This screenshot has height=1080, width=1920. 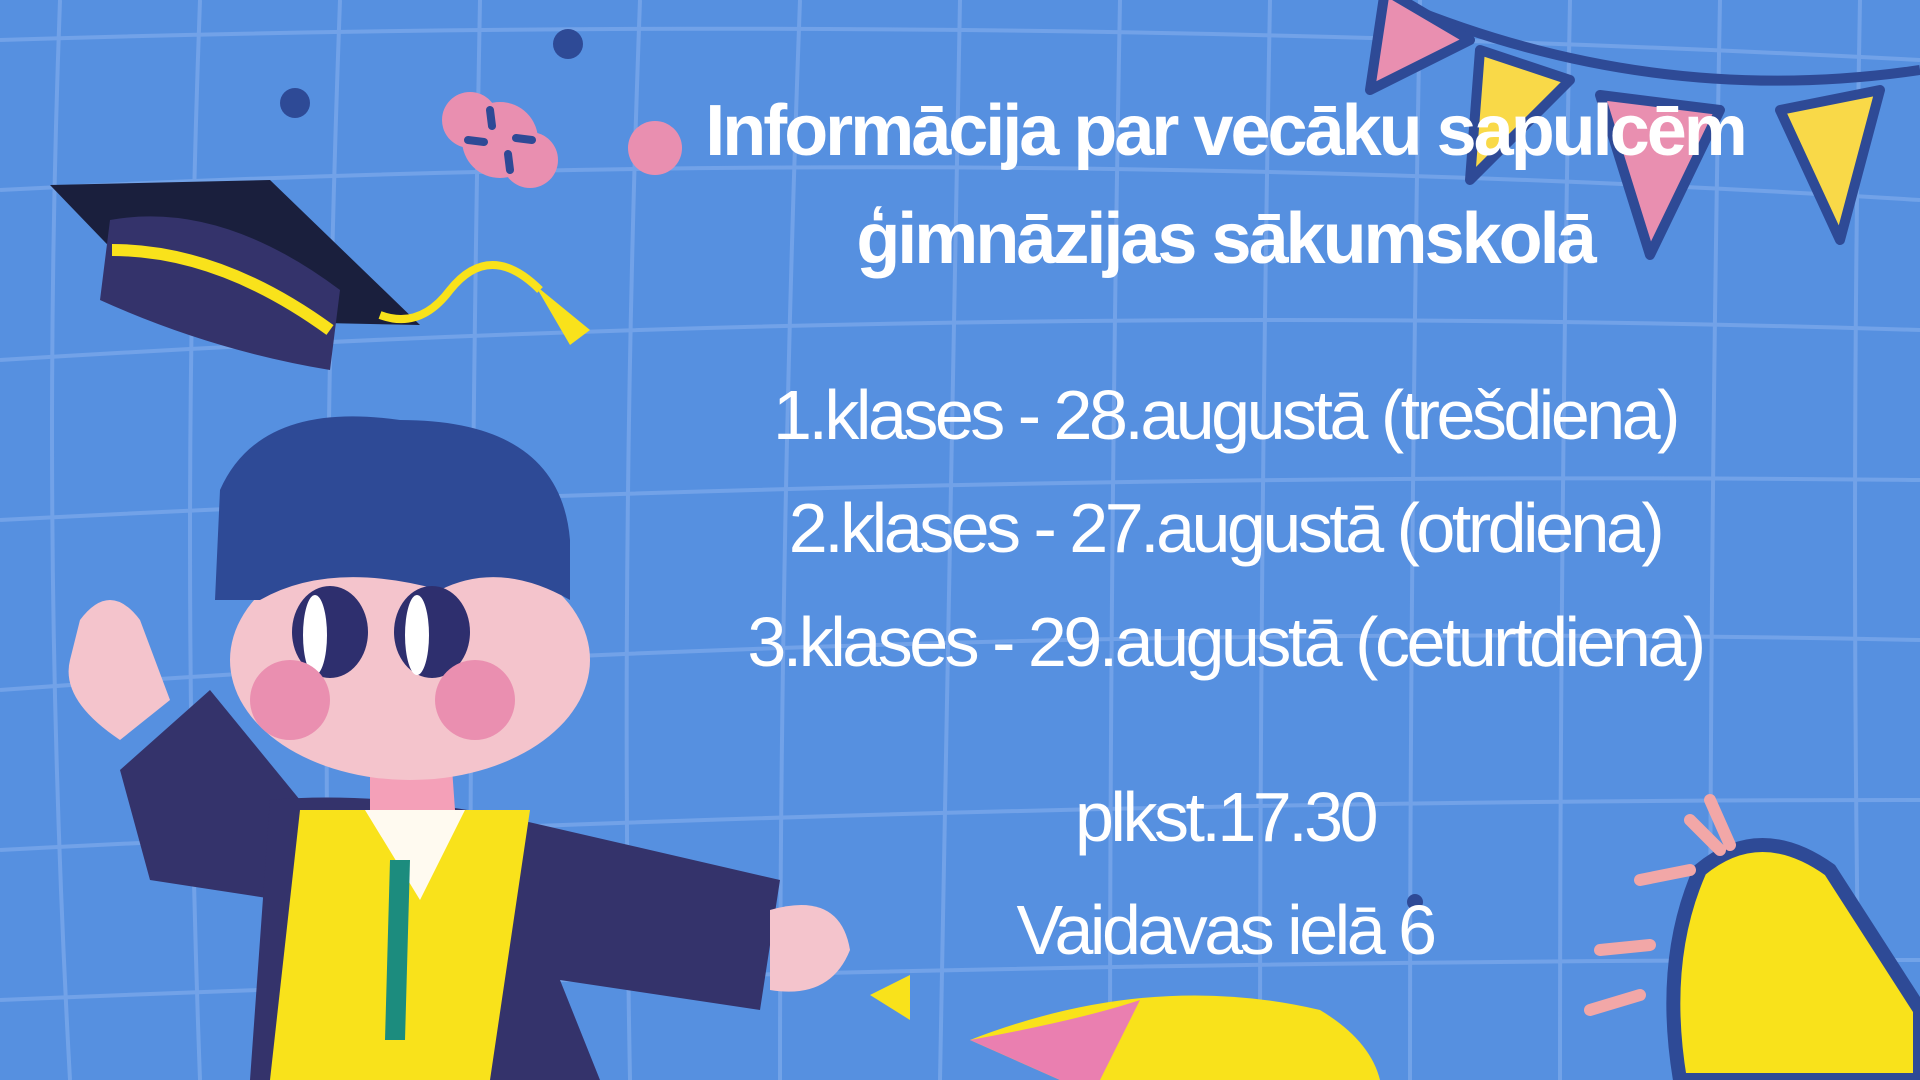 What do you see at coordinates (1226, 817) in the screenshot?
I see `meeting-time: plkst.17.30` at bounding box center [1226, 817].